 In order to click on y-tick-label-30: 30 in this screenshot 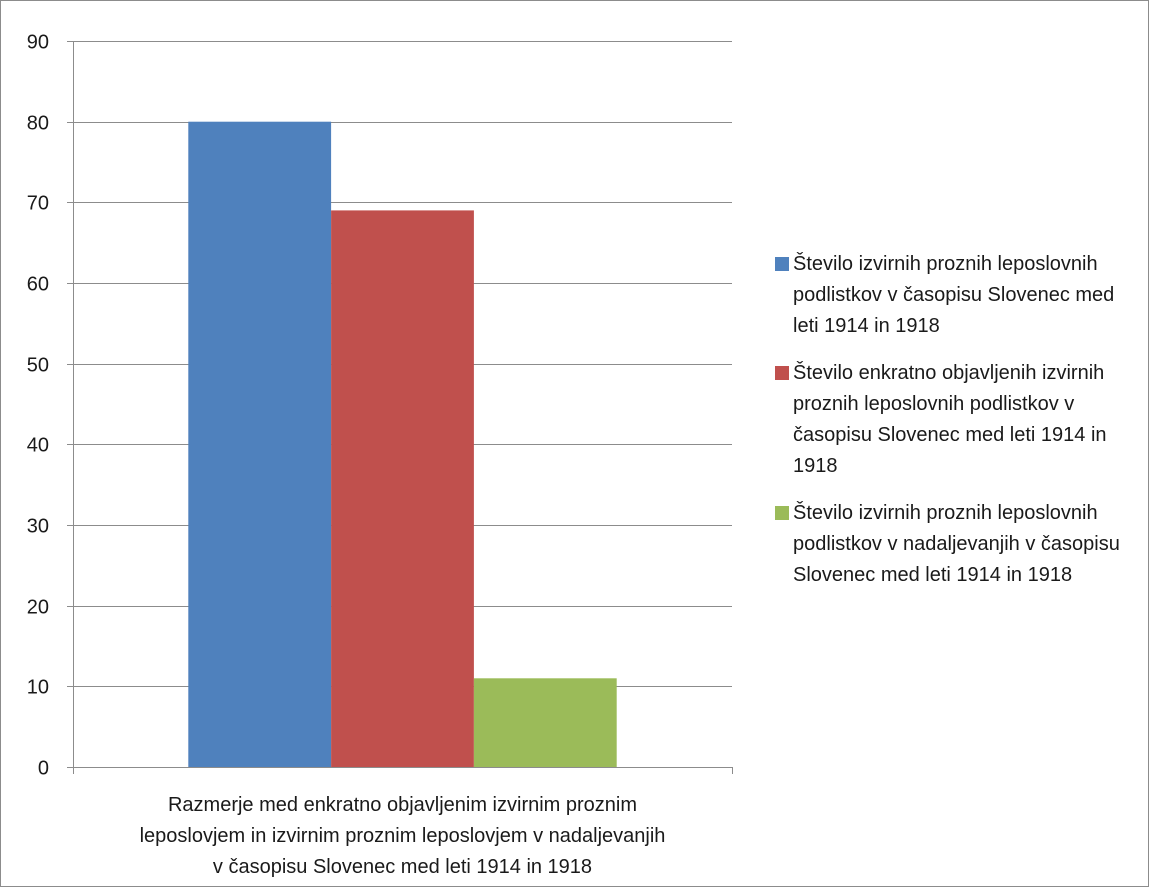, I will do `click(38, 527)`.